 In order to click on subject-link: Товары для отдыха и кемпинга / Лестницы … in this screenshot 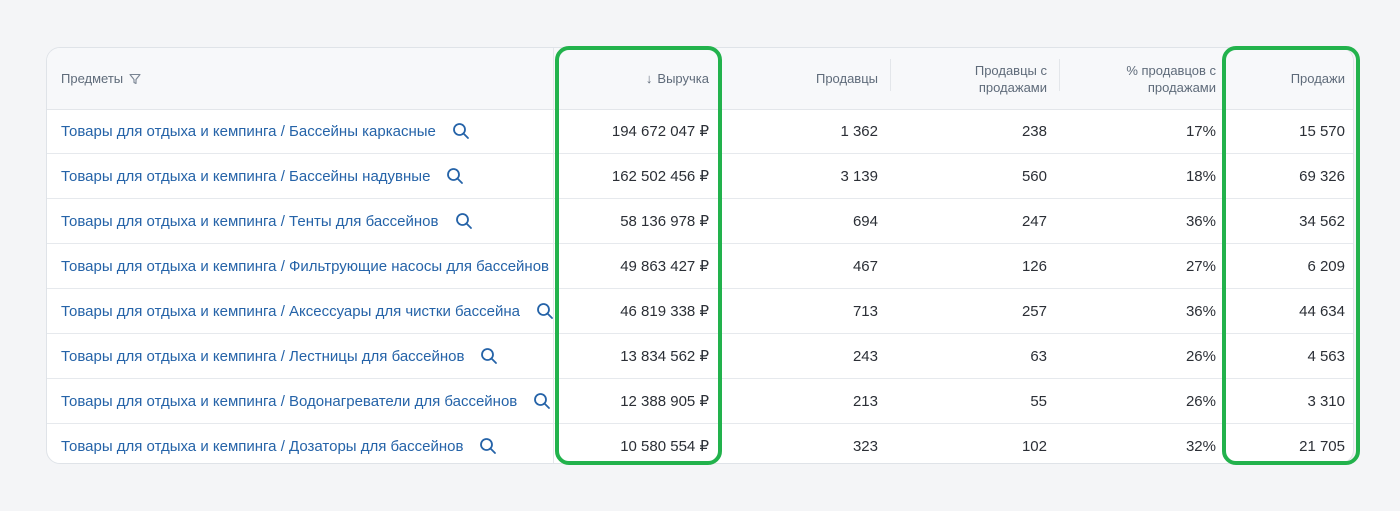, I will do `click(263, 356)`.